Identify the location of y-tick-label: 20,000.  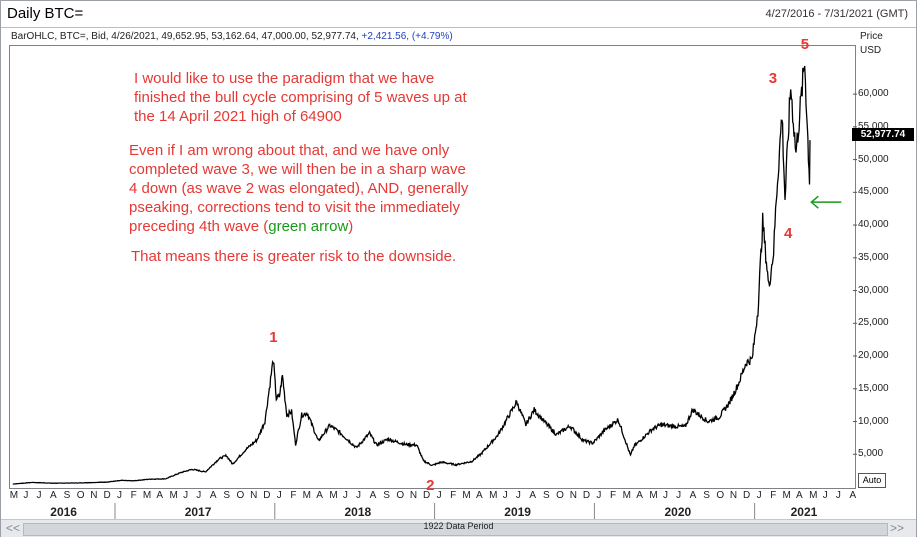
(873, 356).